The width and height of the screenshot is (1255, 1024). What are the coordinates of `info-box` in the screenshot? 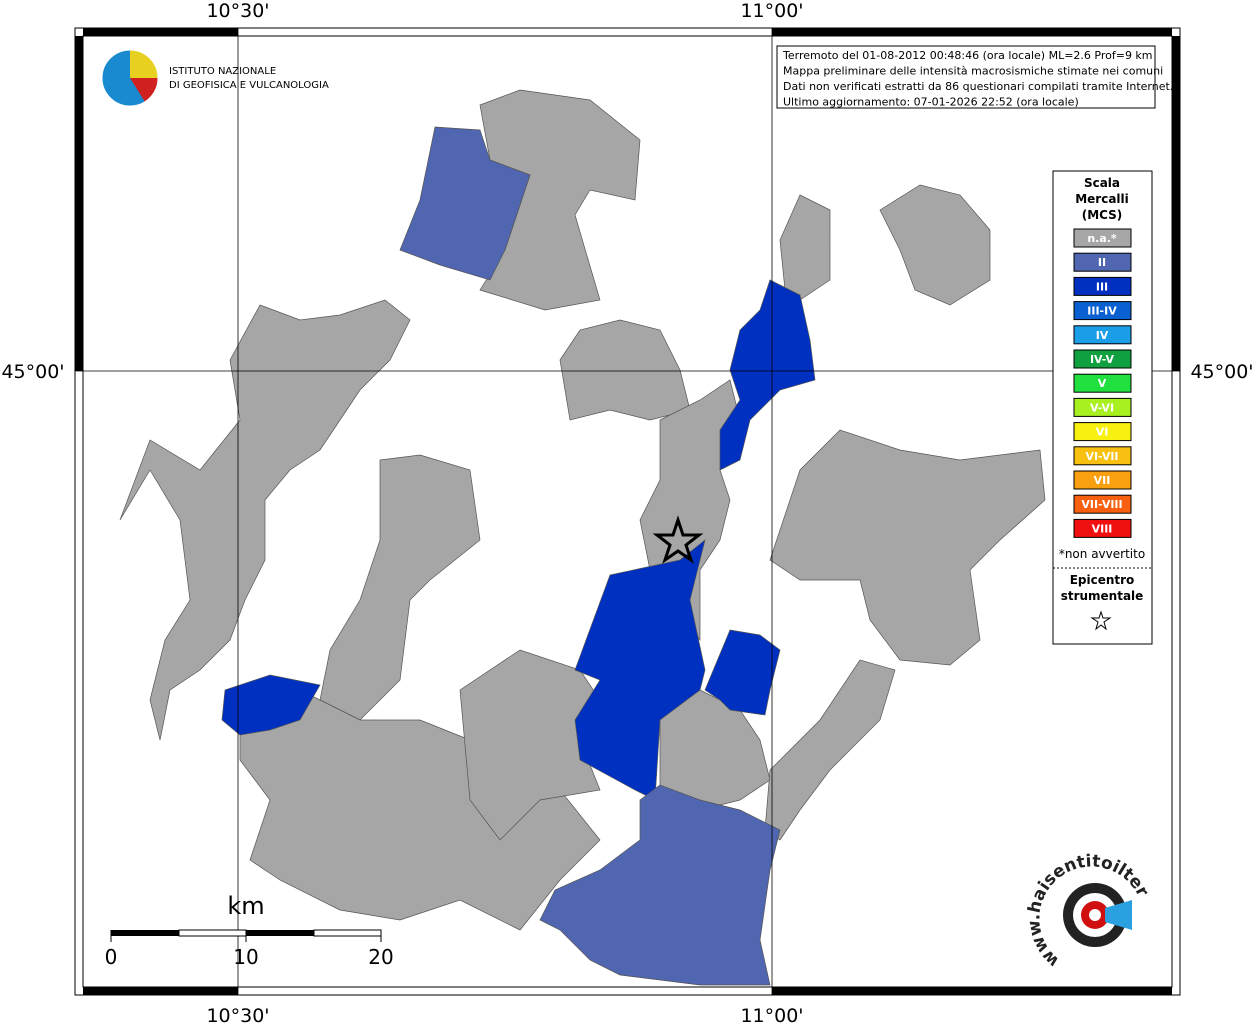 It's located at (966, 77).